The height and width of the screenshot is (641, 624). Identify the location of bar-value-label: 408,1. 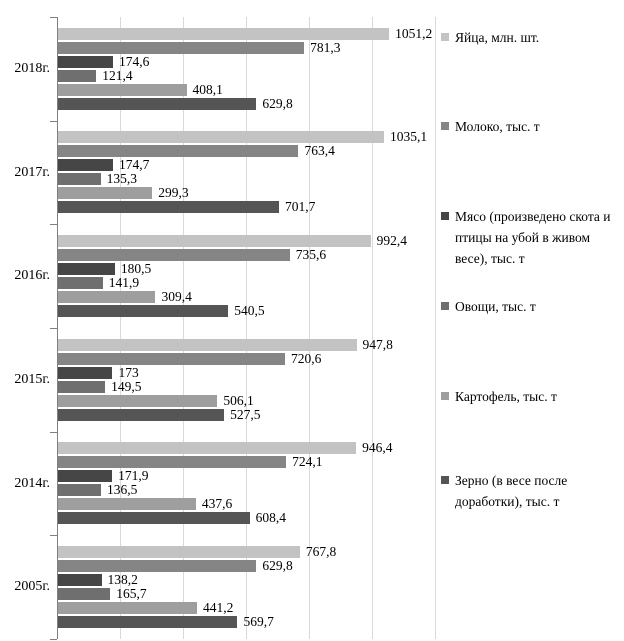
(207, 89).